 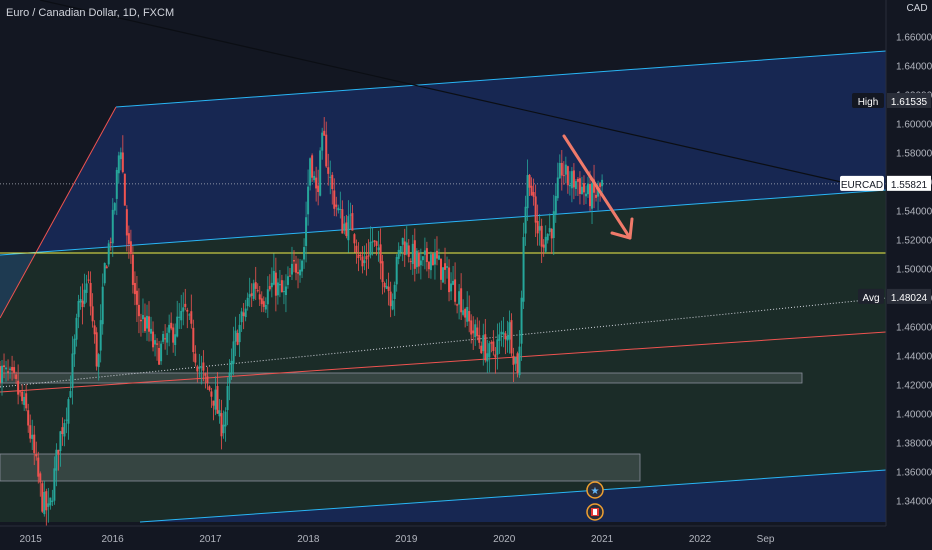 What do you see at coordinates (914, 501) in the screenshot?
I see `y-tick-label: 1.34000` at bounding box center [914, 501].